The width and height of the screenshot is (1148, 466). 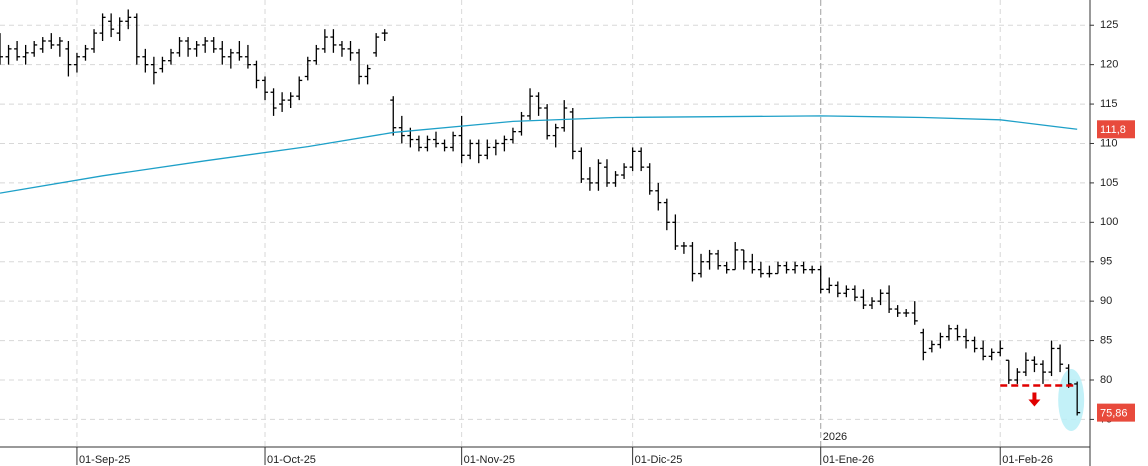 I want to click on highlight, so click(x=1071, y=400).